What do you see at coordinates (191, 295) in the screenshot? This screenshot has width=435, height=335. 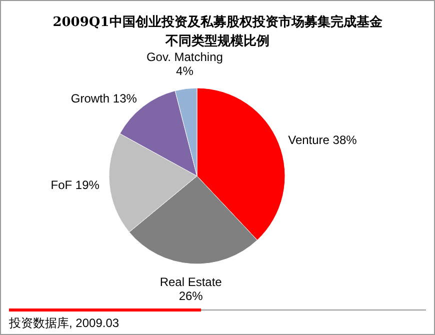 I see `data-label: 26%` at bounding box center [191, 295].